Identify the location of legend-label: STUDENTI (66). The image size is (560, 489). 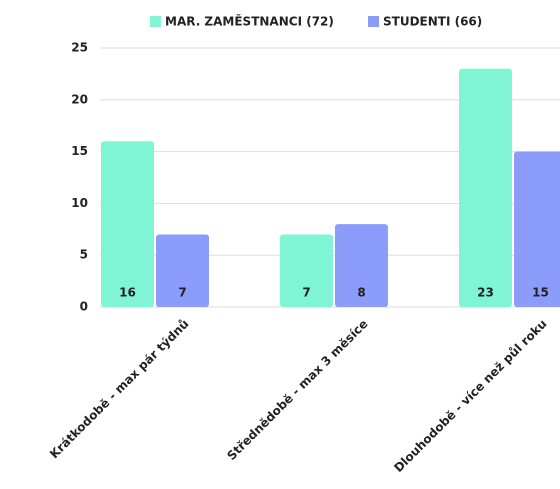
(432, 22).